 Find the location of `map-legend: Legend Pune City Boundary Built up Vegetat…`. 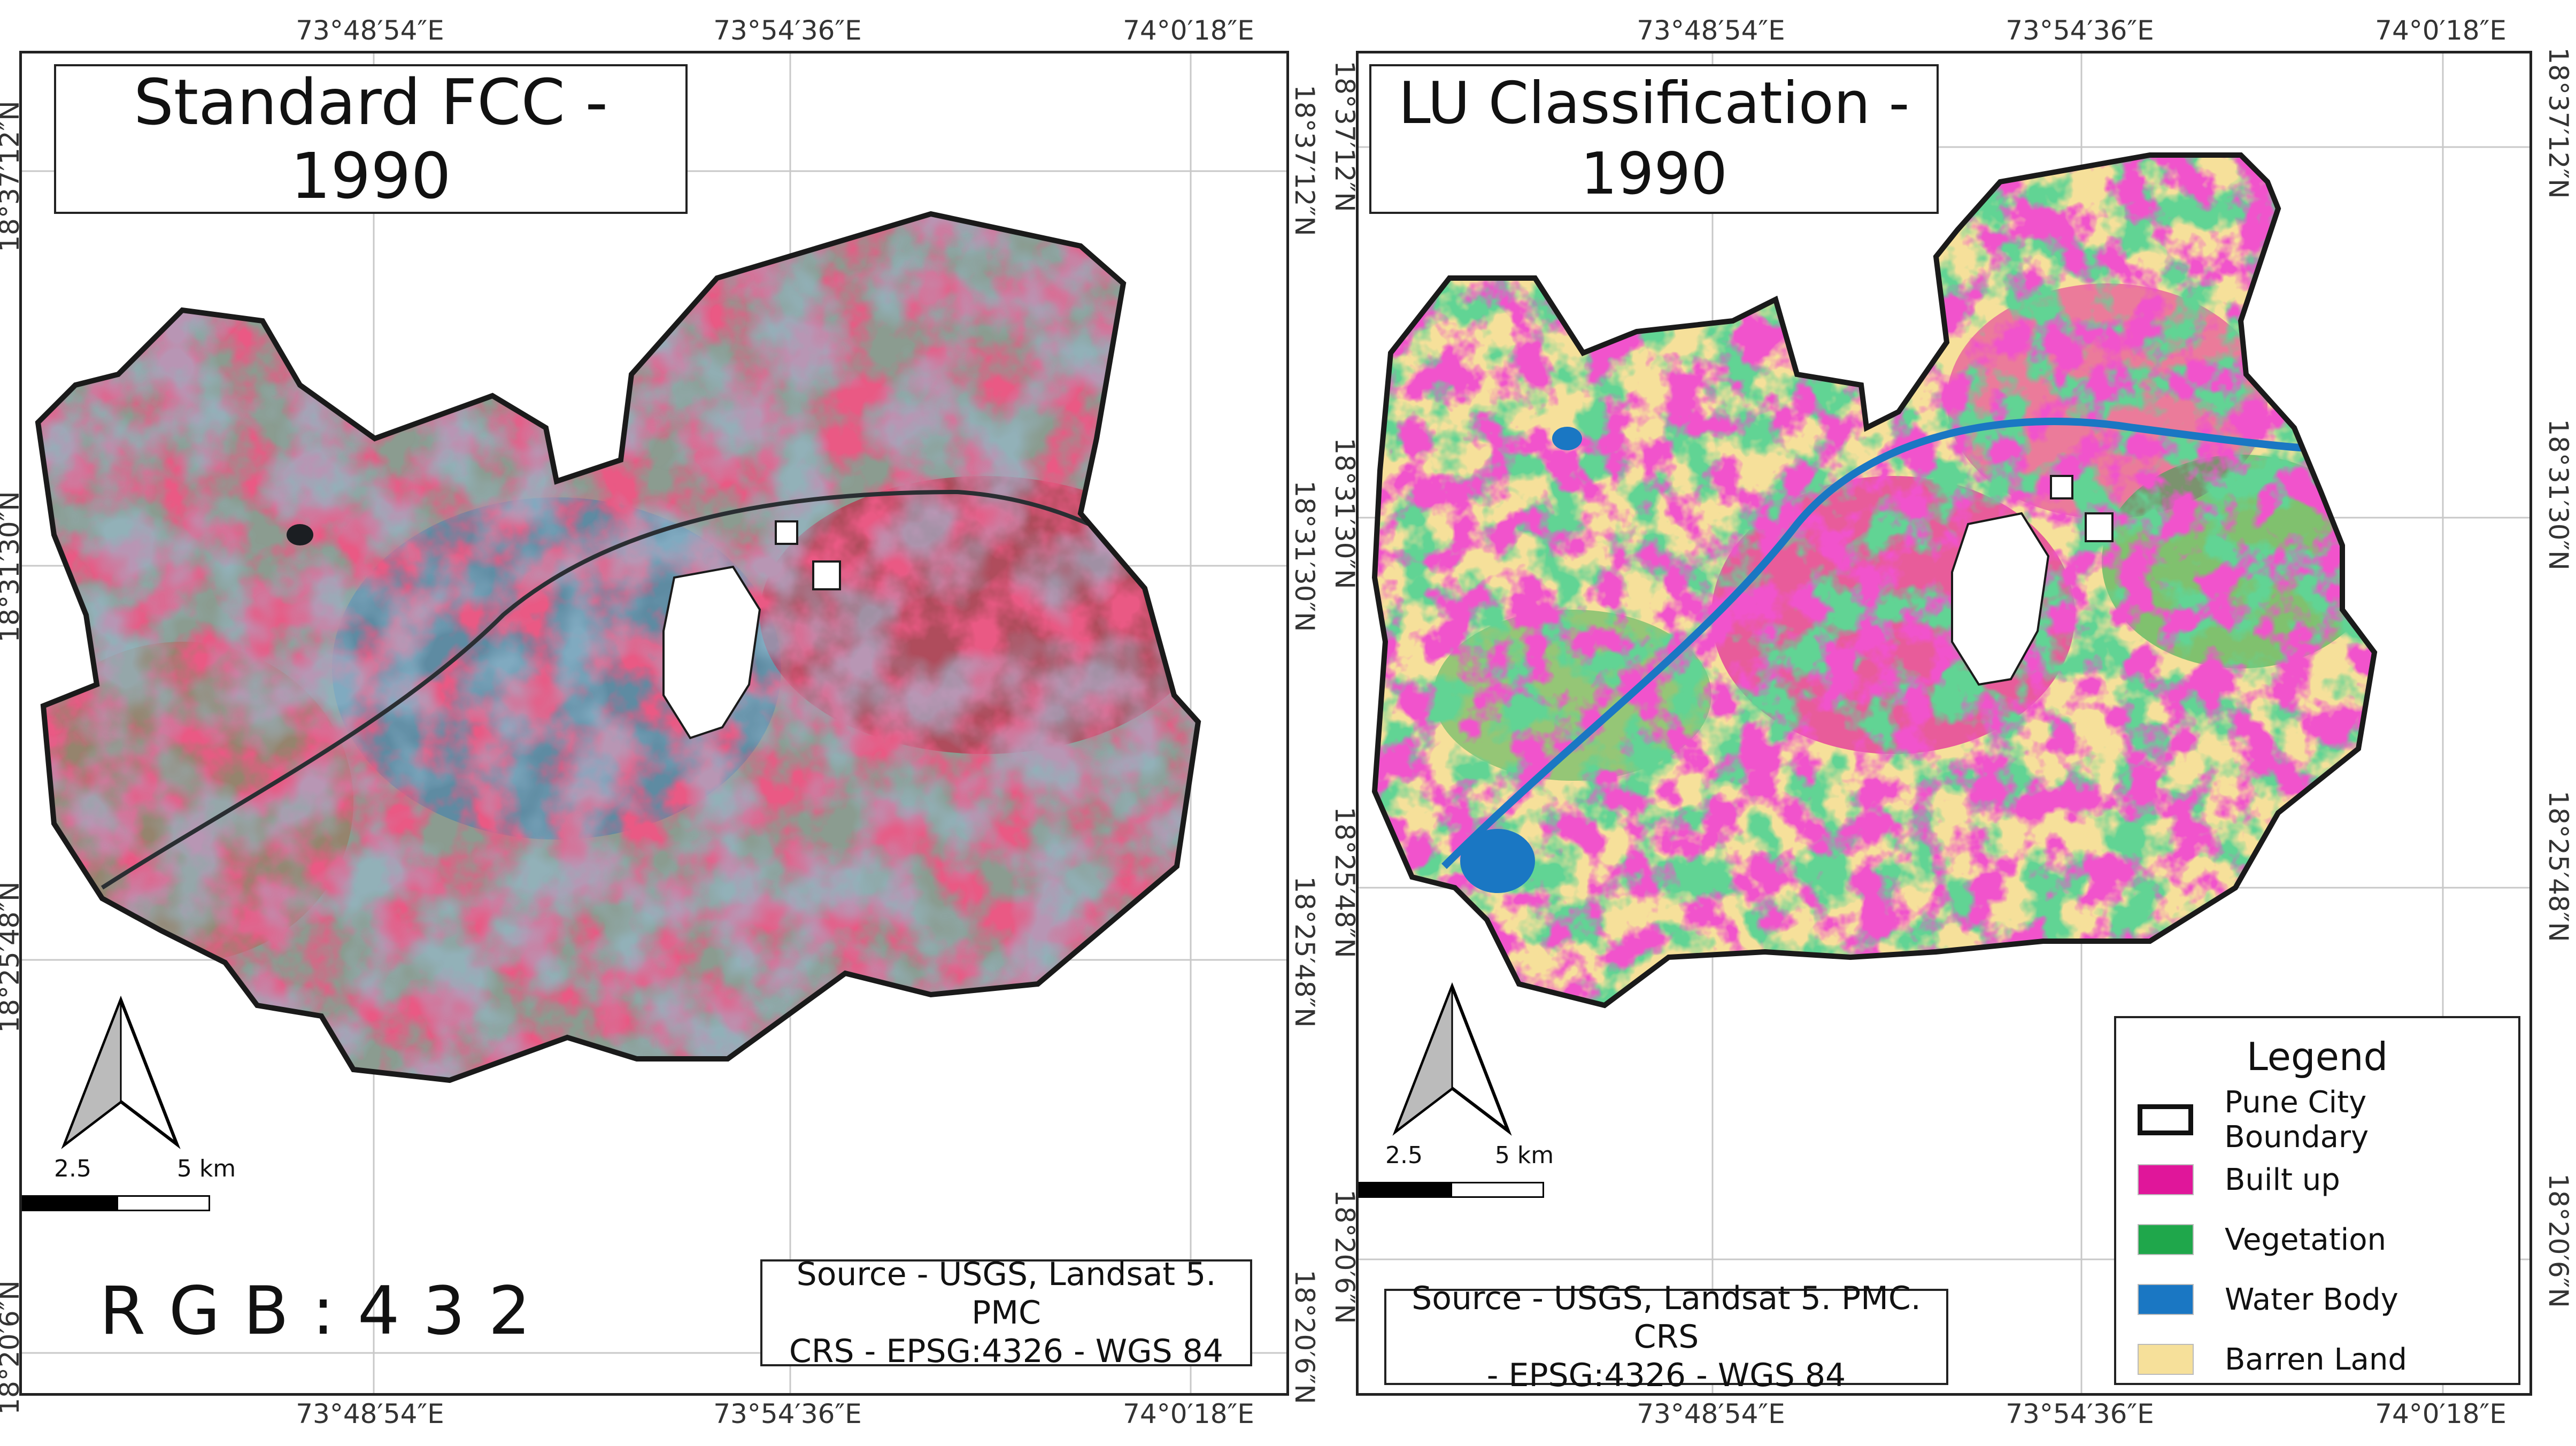

map-legend: Legend Pune City Boundary Built up Vegetat… is located at coordinates (2317, 1200).